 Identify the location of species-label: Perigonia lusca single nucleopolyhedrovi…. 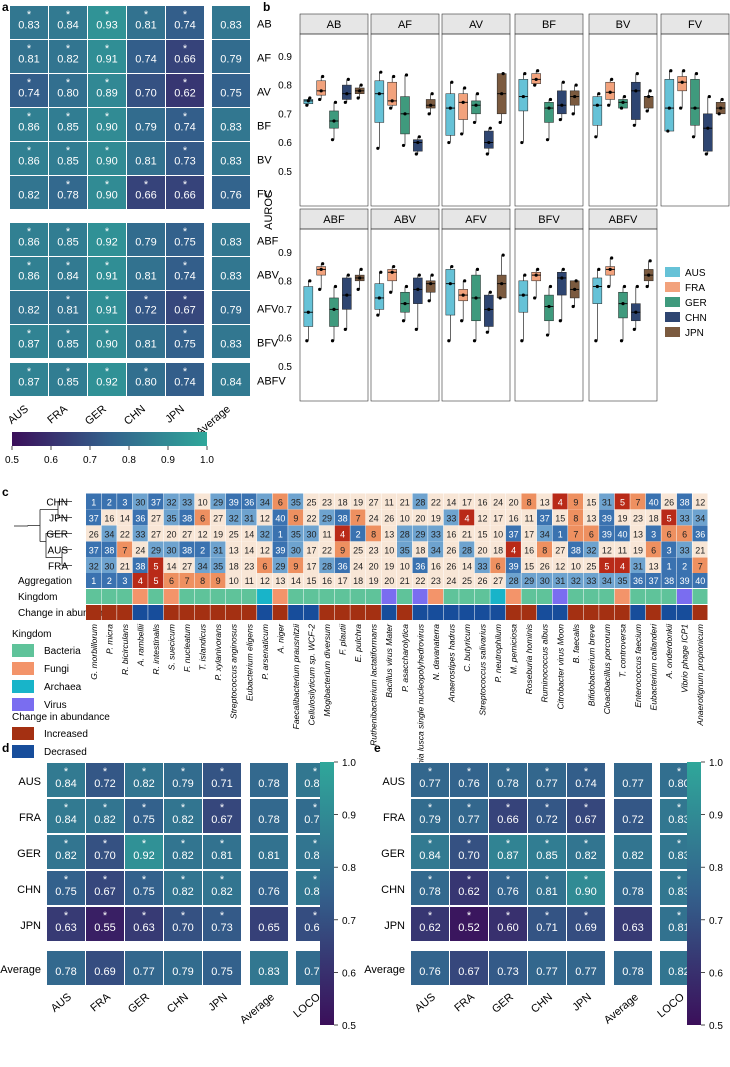
(420, 706).